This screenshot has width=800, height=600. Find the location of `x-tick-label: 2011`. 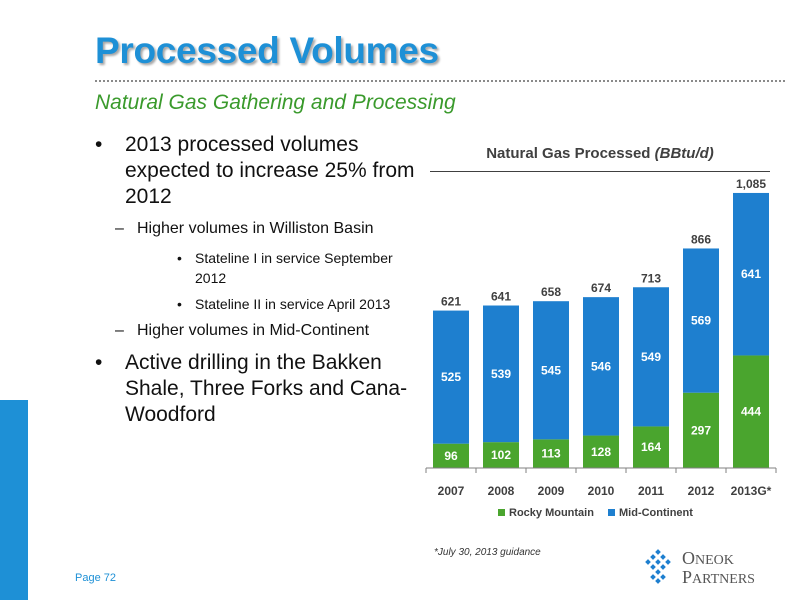

x-tick-label: 2011 is located at coordinates (651, 491).